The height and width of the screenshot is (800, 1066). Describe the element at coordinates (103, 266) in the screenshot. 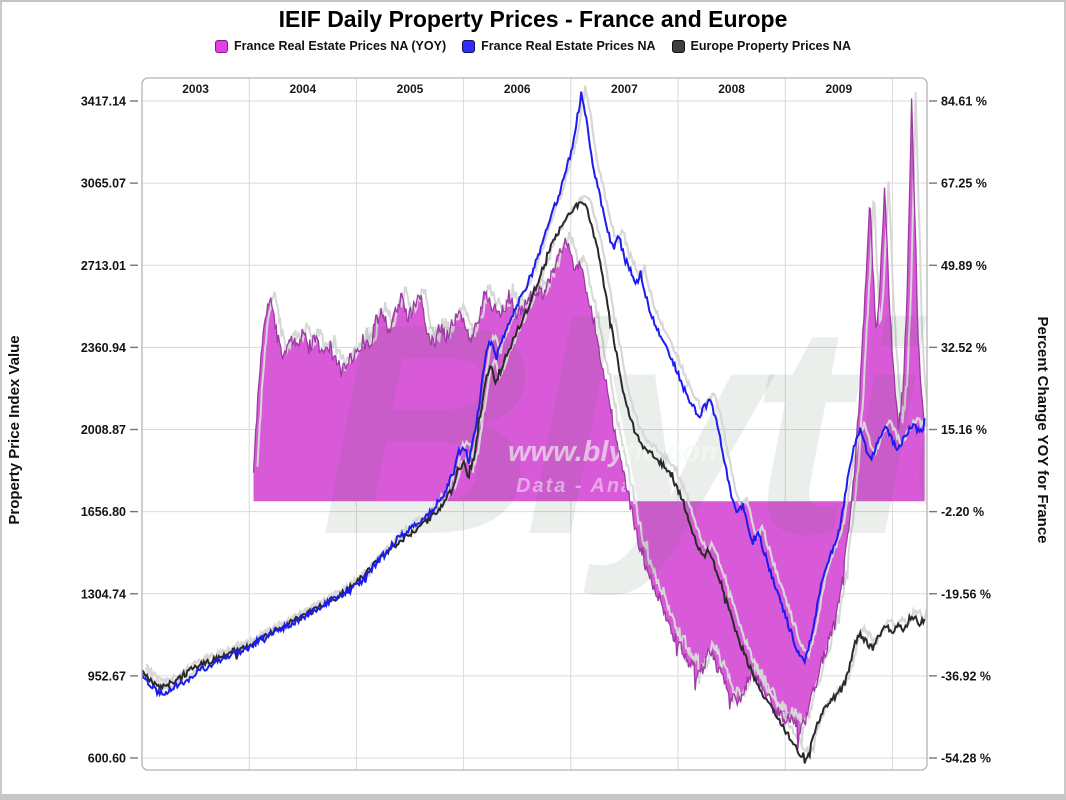

I see `left-axis-tick-label: 2713.01` at that location.